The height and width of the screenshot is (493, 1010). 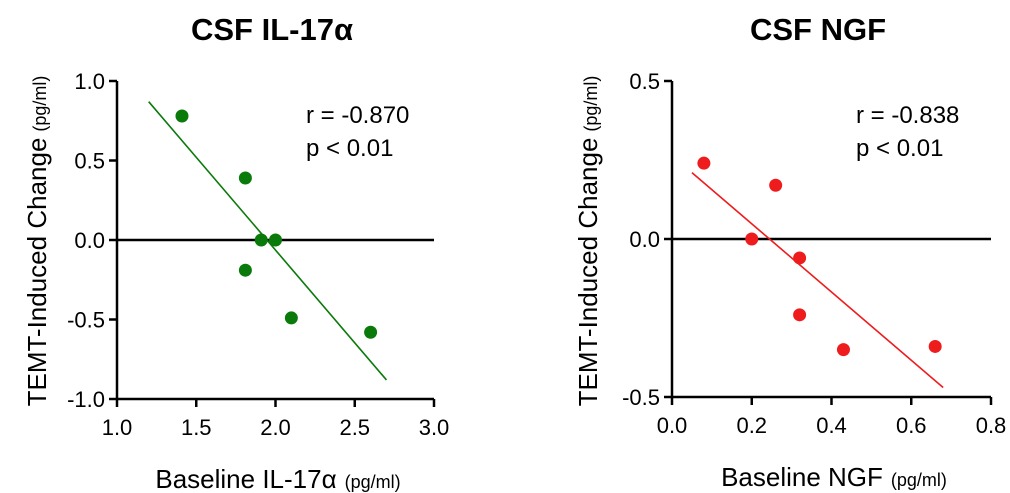 I want to click on ngf-regression-line, so click(x=817, y=280).